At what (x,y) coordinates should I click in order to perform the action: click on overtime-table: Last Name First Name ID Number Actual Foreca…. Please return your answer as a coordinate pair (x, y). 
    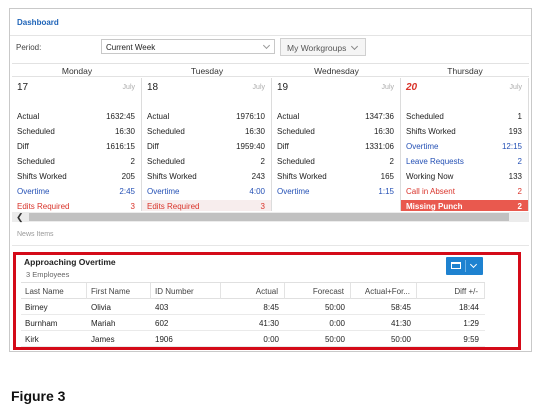
    Looking at the image, I should click on (253, 314).